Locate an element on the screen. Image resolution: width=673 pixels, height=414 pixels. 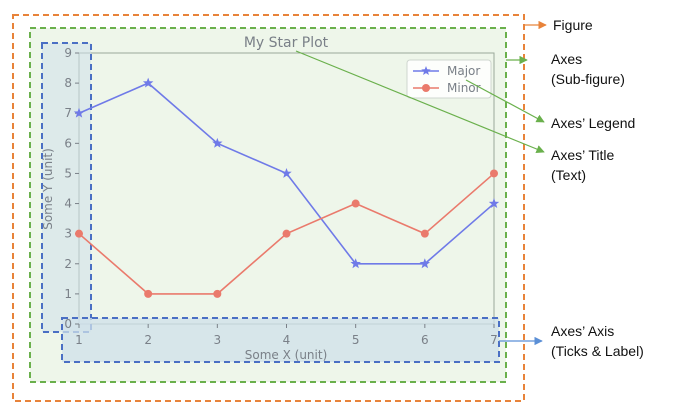
x-tick-label: 1 is located at coordinates (79, 340).